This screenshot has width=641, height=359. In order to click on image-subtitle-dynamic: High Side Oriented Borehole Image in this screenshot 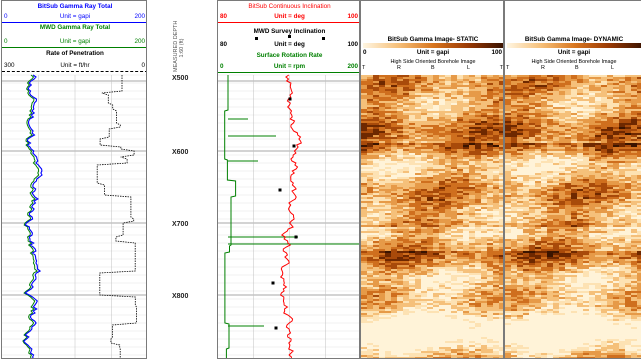, I will do `click(574, 62)`.